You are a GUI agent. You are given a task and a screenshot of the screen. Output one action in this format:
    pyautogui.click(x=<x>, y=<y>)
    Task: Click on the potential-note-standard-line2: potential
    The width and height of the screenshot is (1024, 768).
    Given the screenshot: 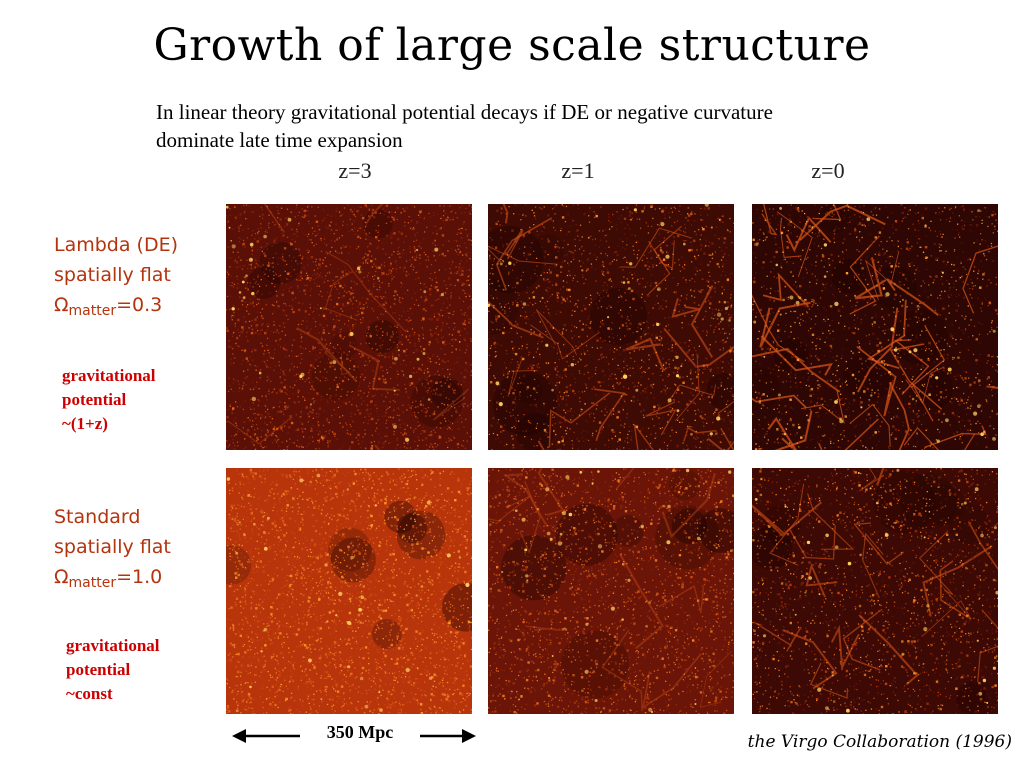 What is the action you would take?
    pyautogui.click(x=98, y=669)
    